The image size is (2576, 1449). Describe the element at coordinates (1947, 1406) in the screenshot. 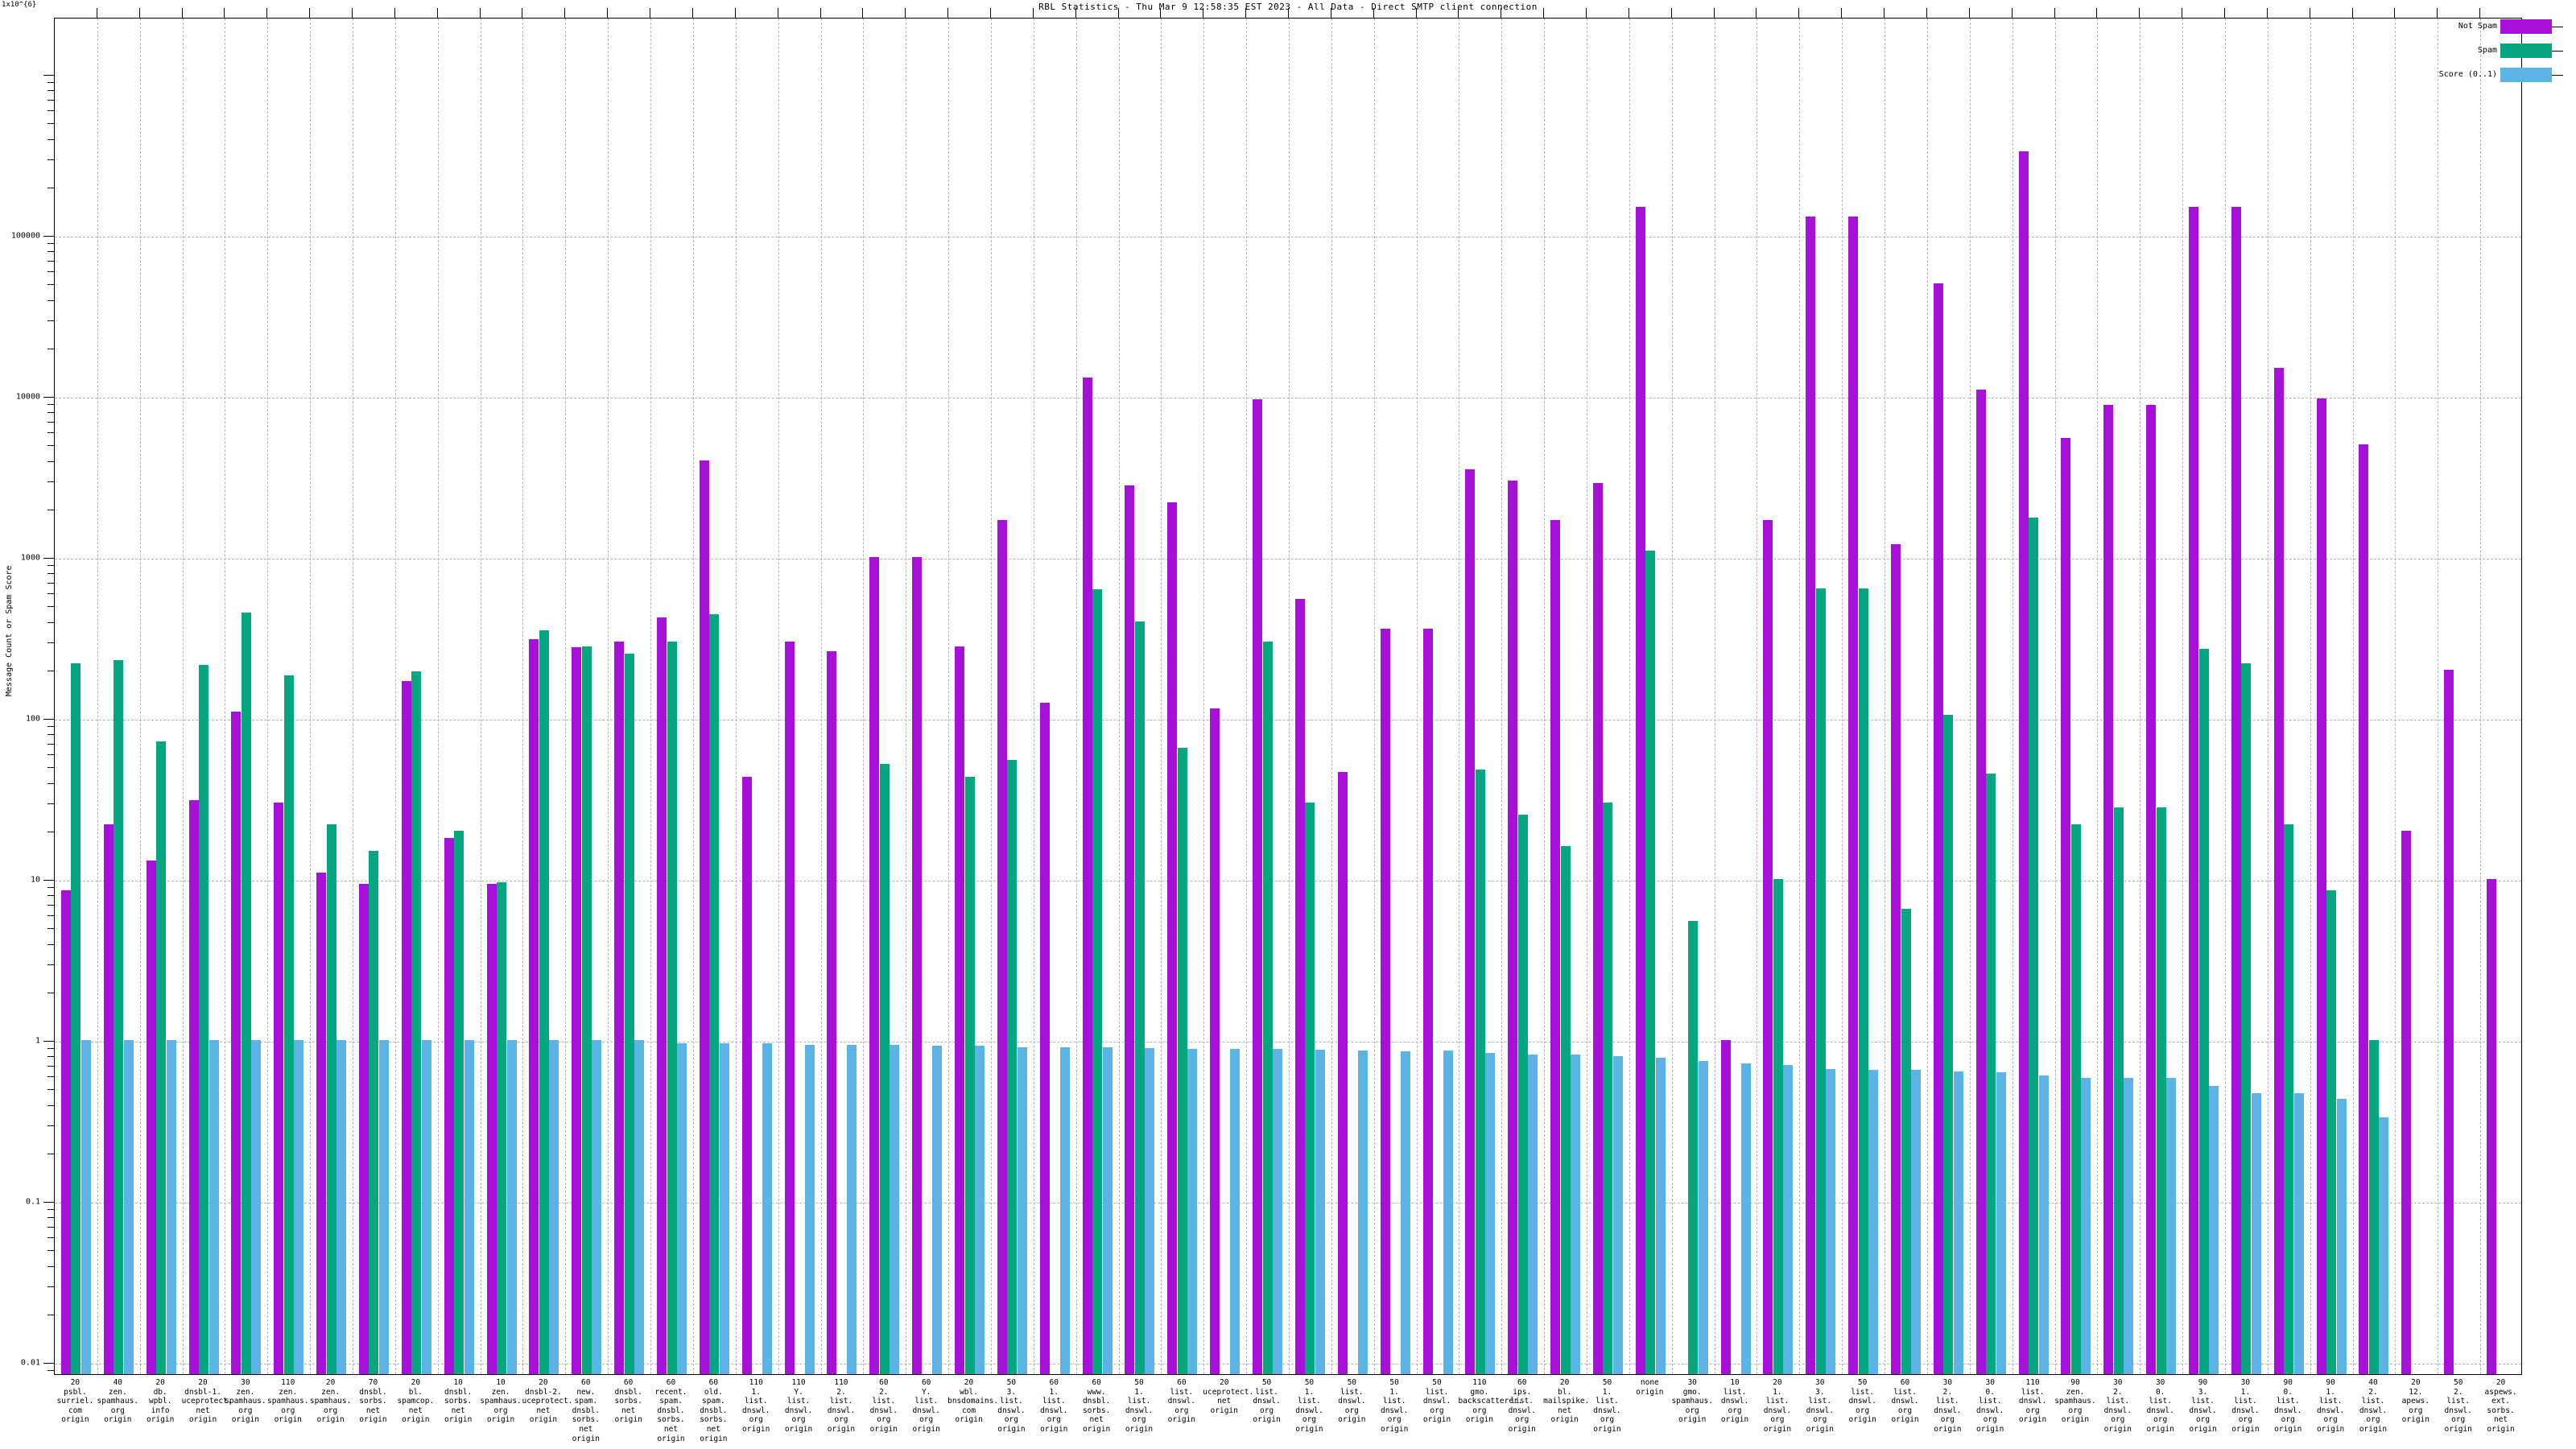

I see `x-axis-label: 30 2. list. dnswl. org origin` at that location.